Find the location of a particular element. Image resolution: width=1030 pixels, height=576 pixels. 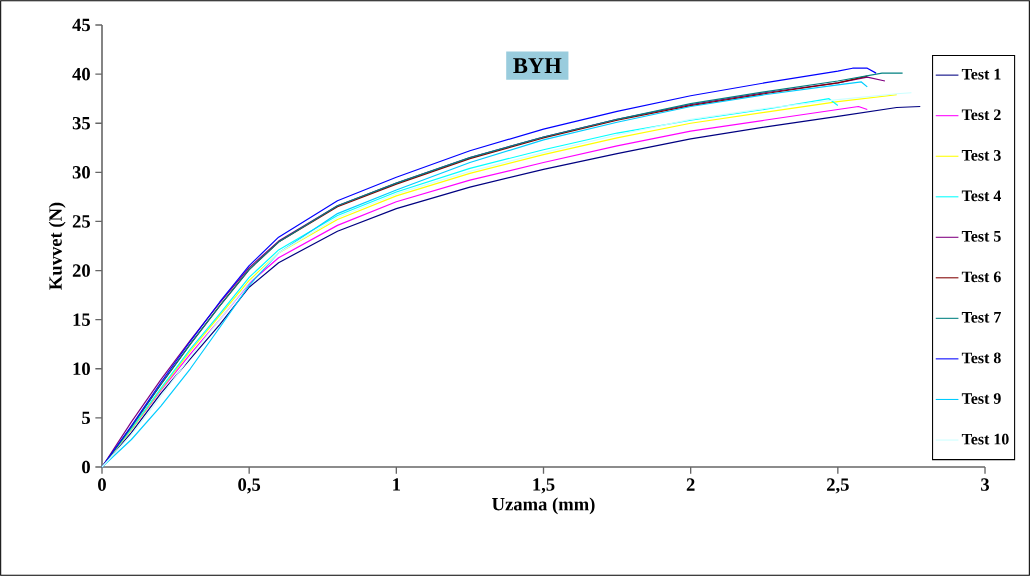

y-tick-label: 0 is located at coordinates (86, 467).